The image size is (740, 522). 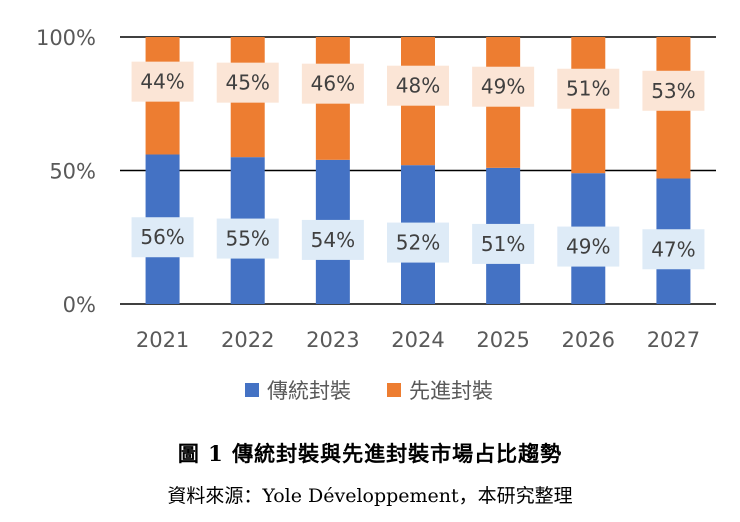 What do you see at coordinates (162, 340) in the screenshot?
I see `x-tick-label-2021: 2021` at bounding box center [162, 340].